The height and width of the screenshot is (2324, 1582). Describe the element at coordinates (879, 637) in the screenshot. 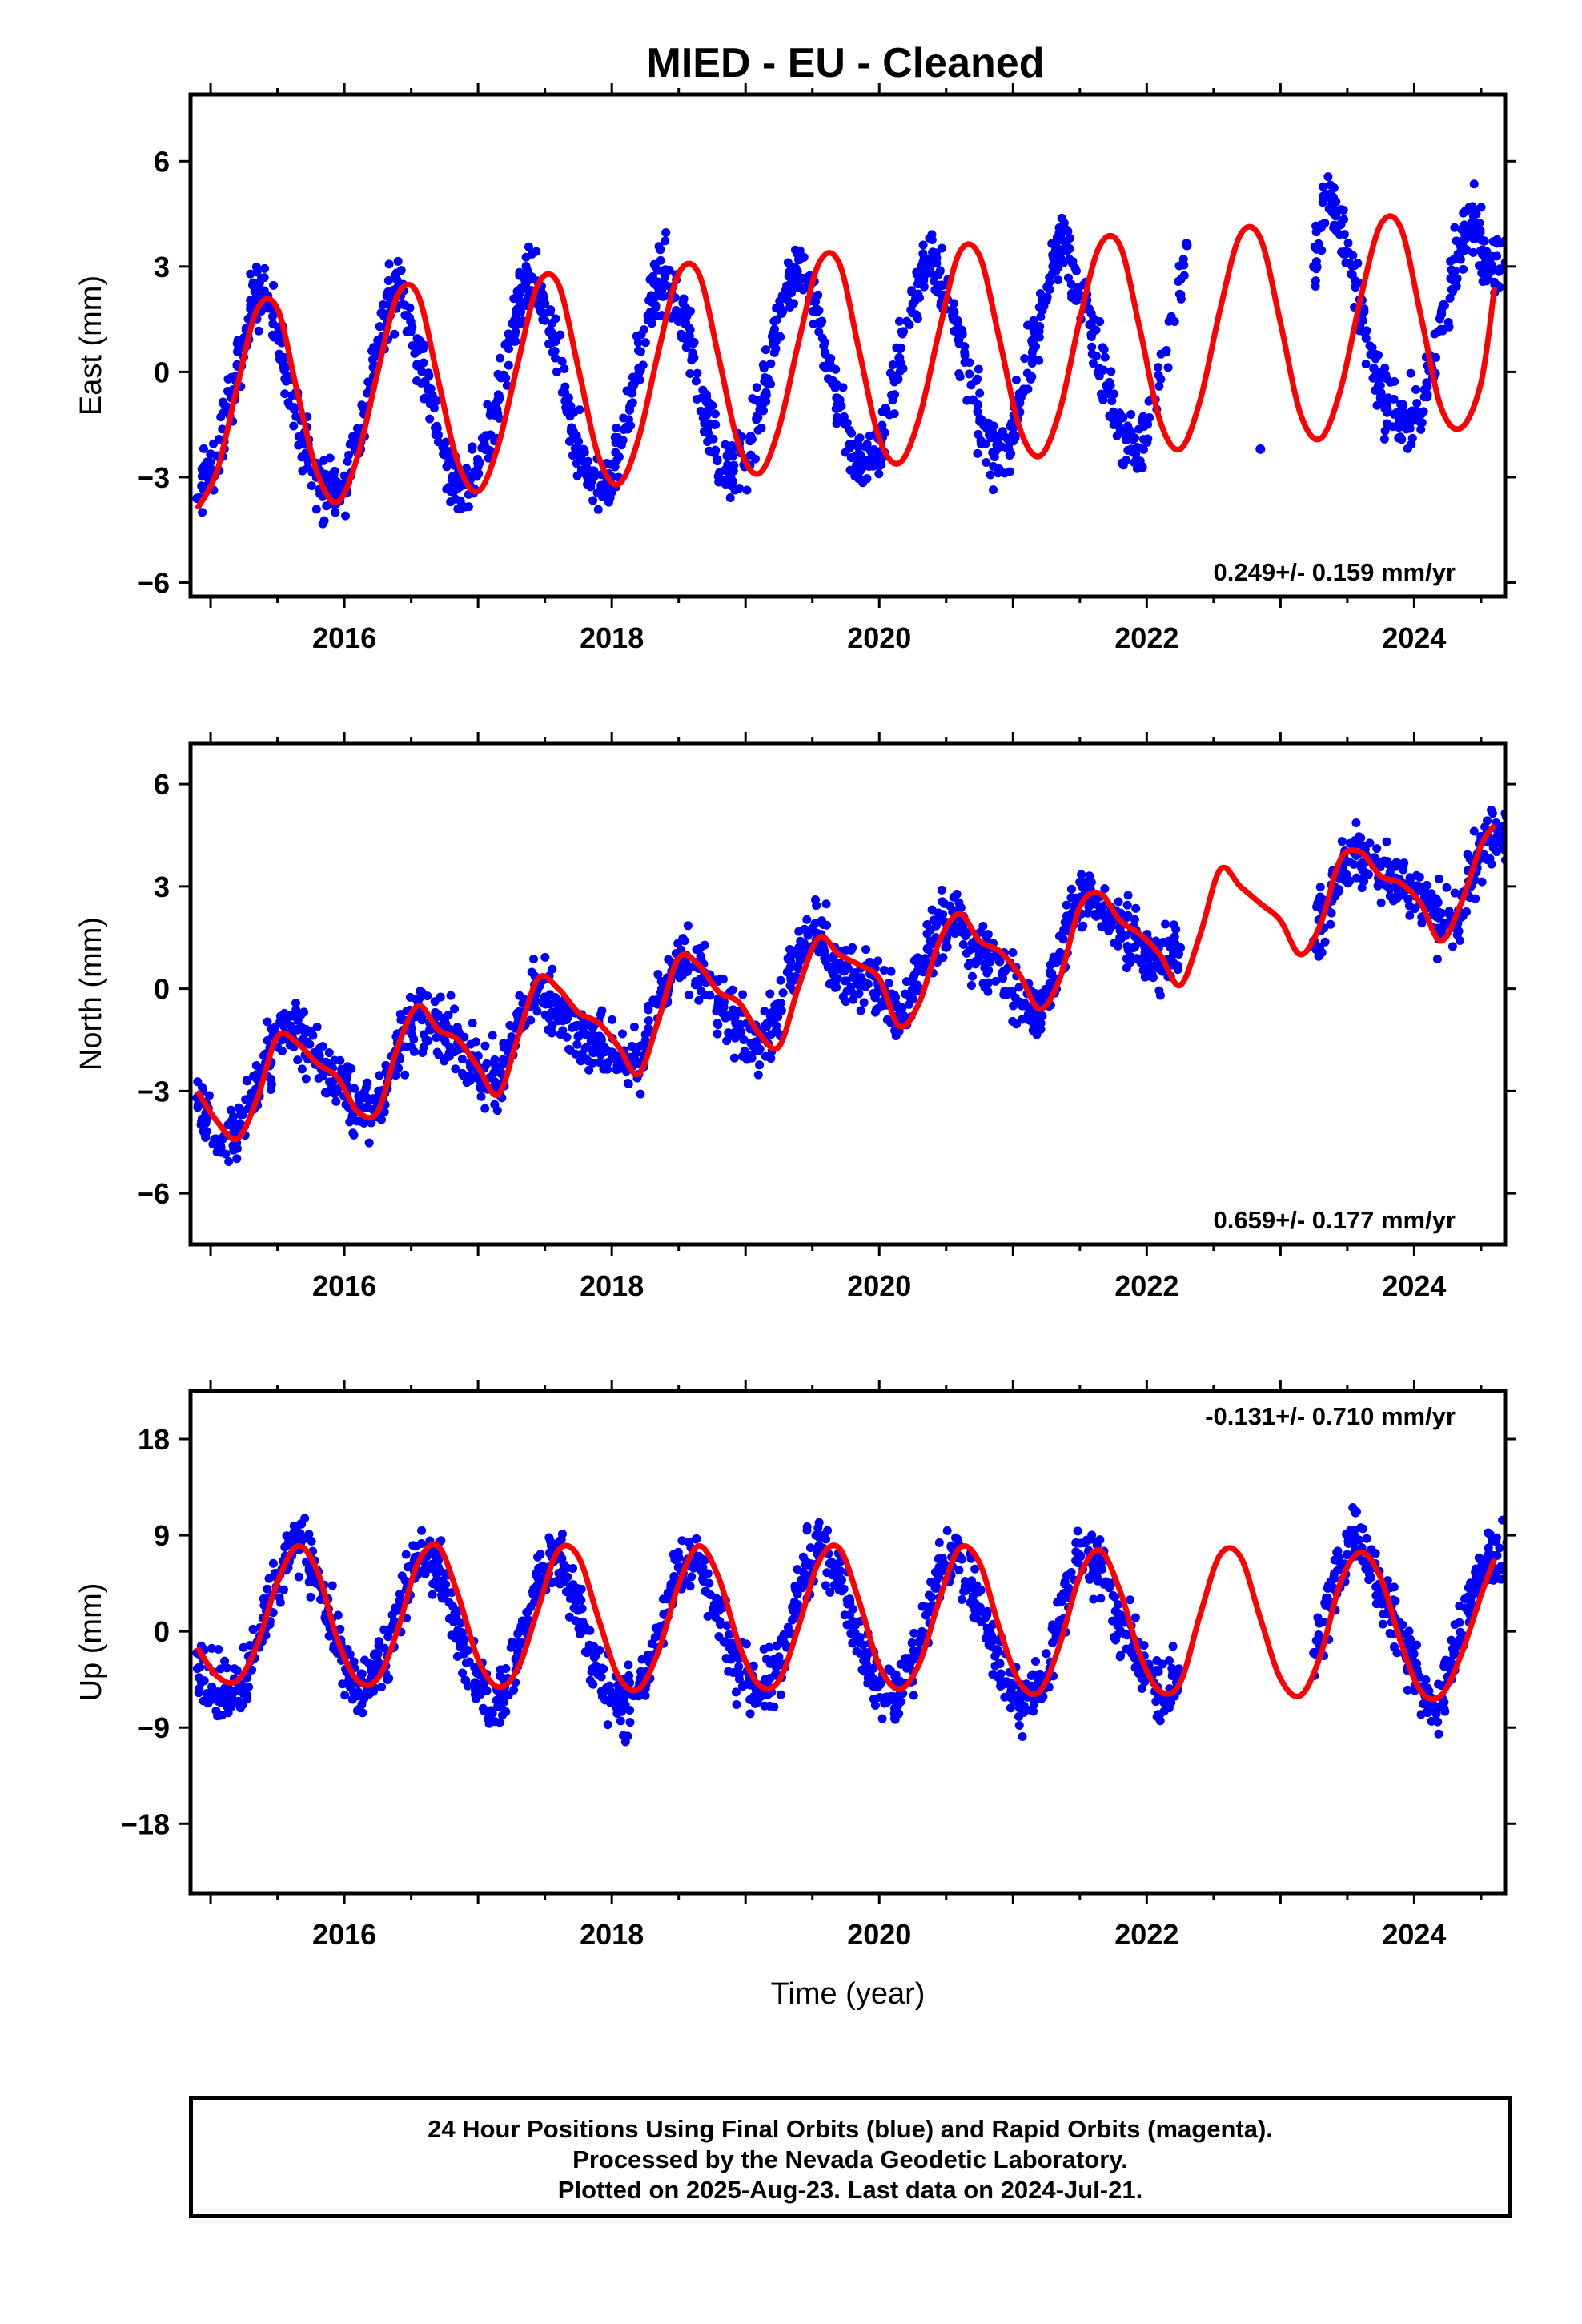

I see `x-tick-label: 2020` at that location.